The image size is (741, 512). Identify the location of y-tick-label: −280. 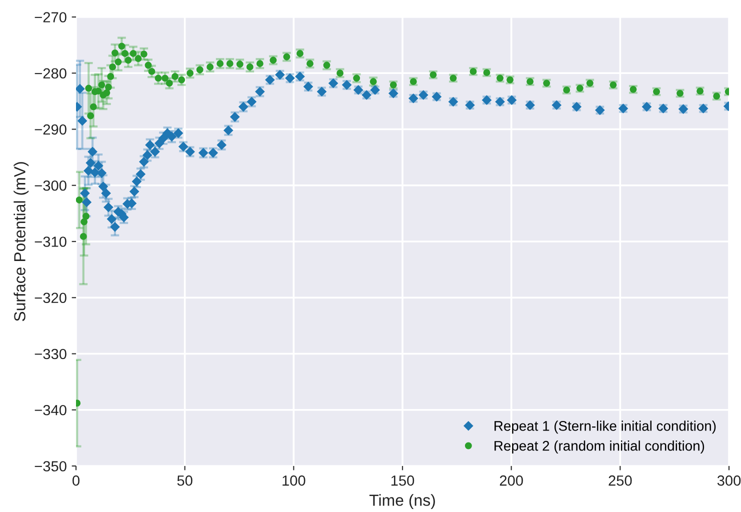
(50, 73).